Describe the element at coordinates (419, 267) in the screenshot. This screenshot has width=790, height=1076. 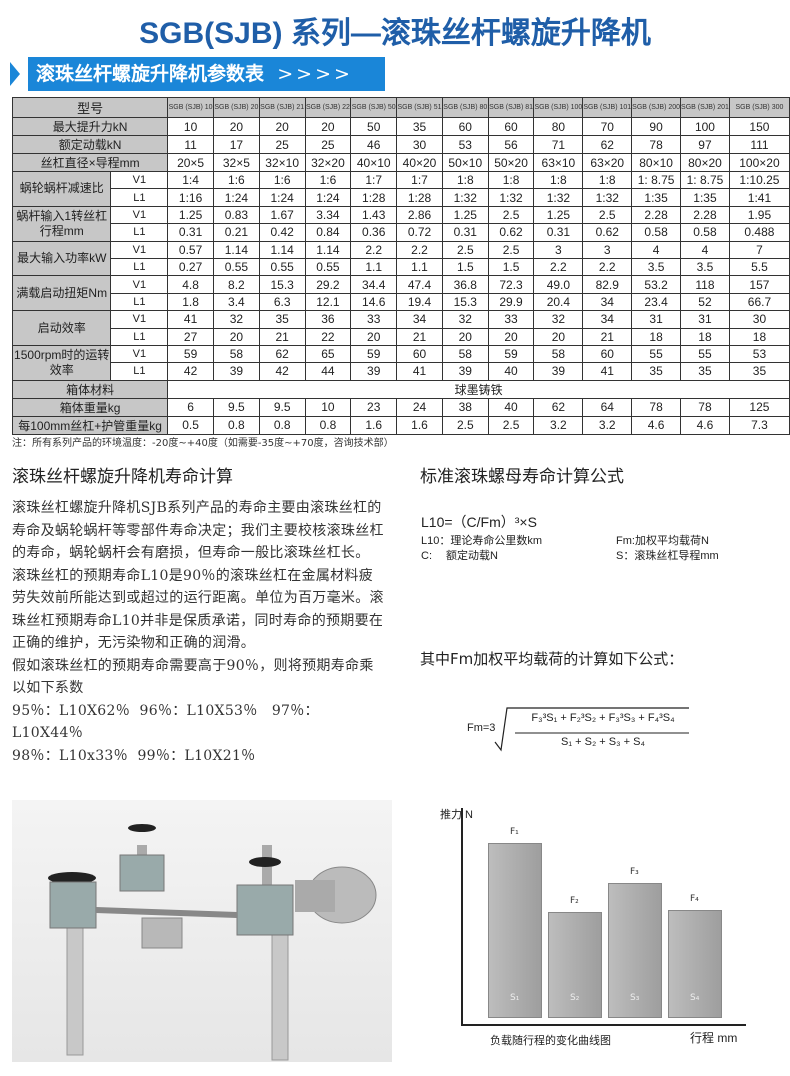
I see `table-cell: 1.1` at that location.